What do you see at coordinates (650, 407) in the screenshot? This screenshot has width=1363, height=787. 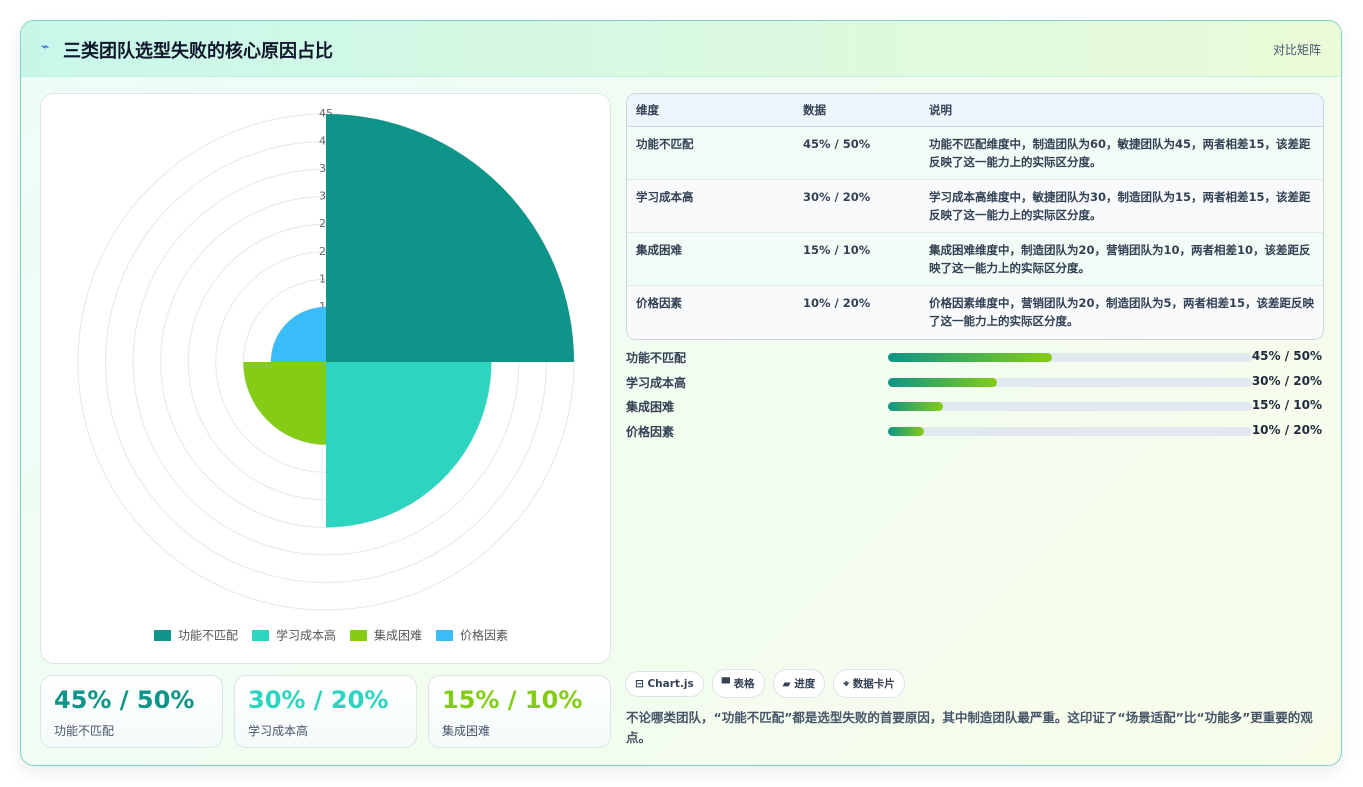 I see `progress-label: 集成困难` at bounding box center [650, 407].